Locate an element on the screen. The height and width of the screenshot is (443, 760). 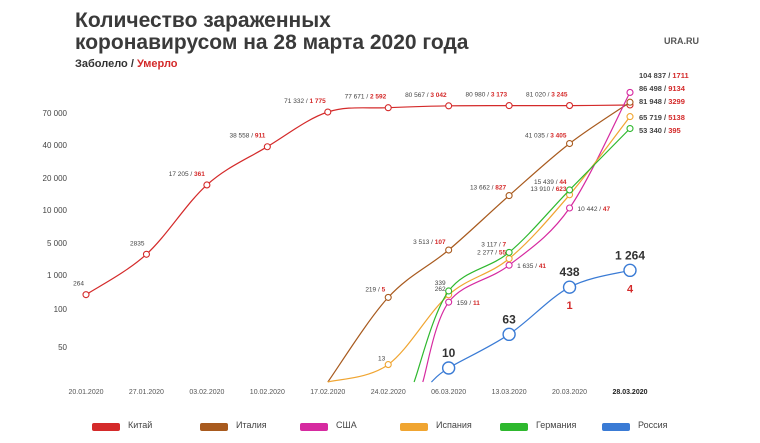
data-label-infected: 2 277 is located at coordinates (485, 253).